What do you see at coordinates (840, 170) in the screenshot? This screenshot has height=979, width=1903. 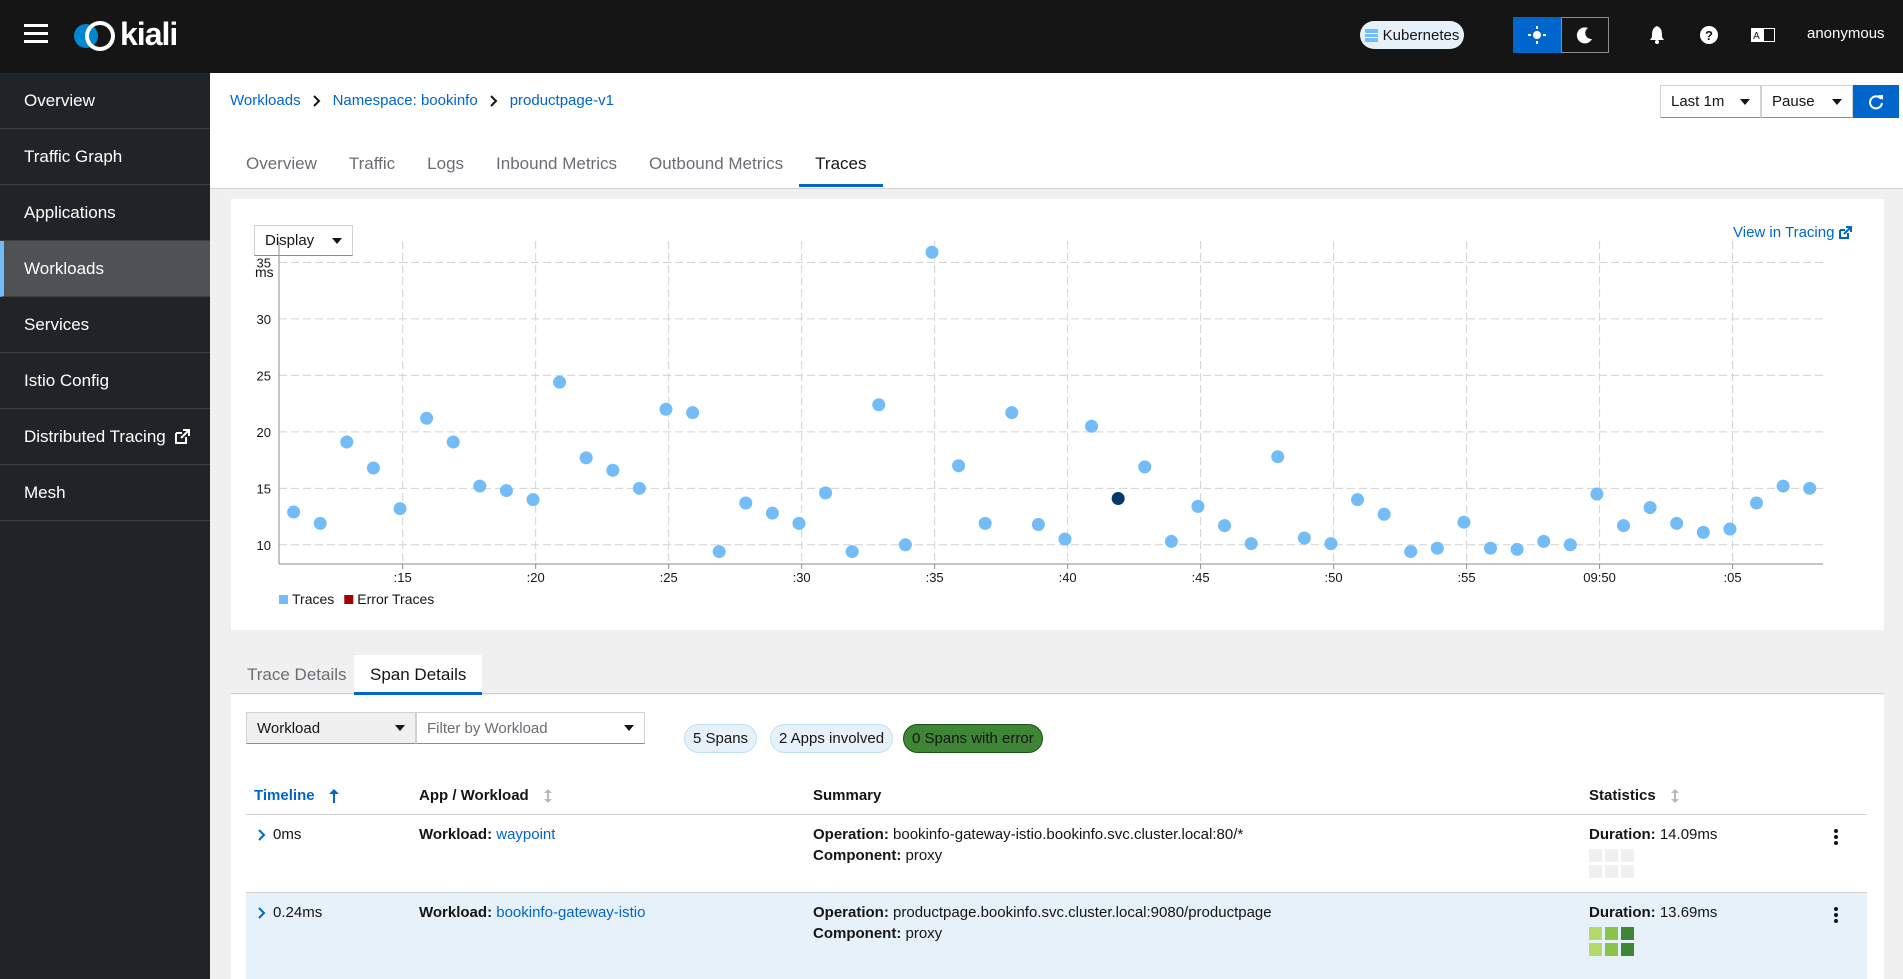 I see `tab-active: Traces` at bounding box center [840, 170].